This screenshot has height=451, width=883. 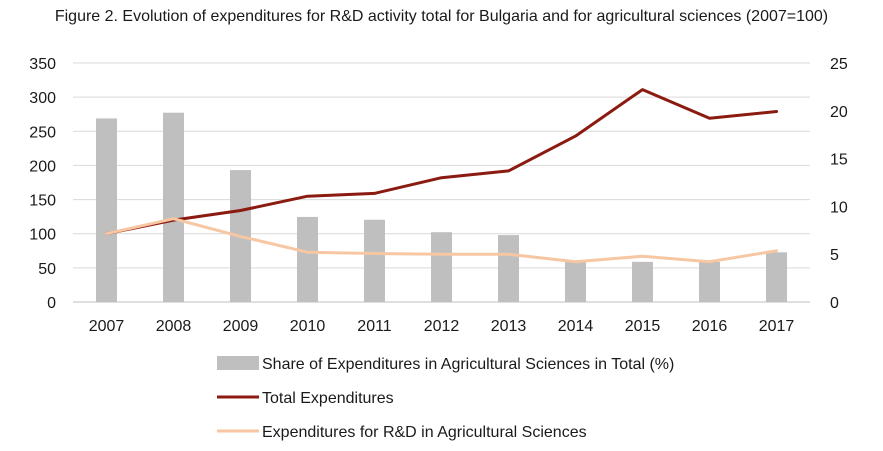 What do you see at coordinates (839, 112) in the screenshot?
I see `y-right-tick-label: 20` at bounding box center [839, 112].